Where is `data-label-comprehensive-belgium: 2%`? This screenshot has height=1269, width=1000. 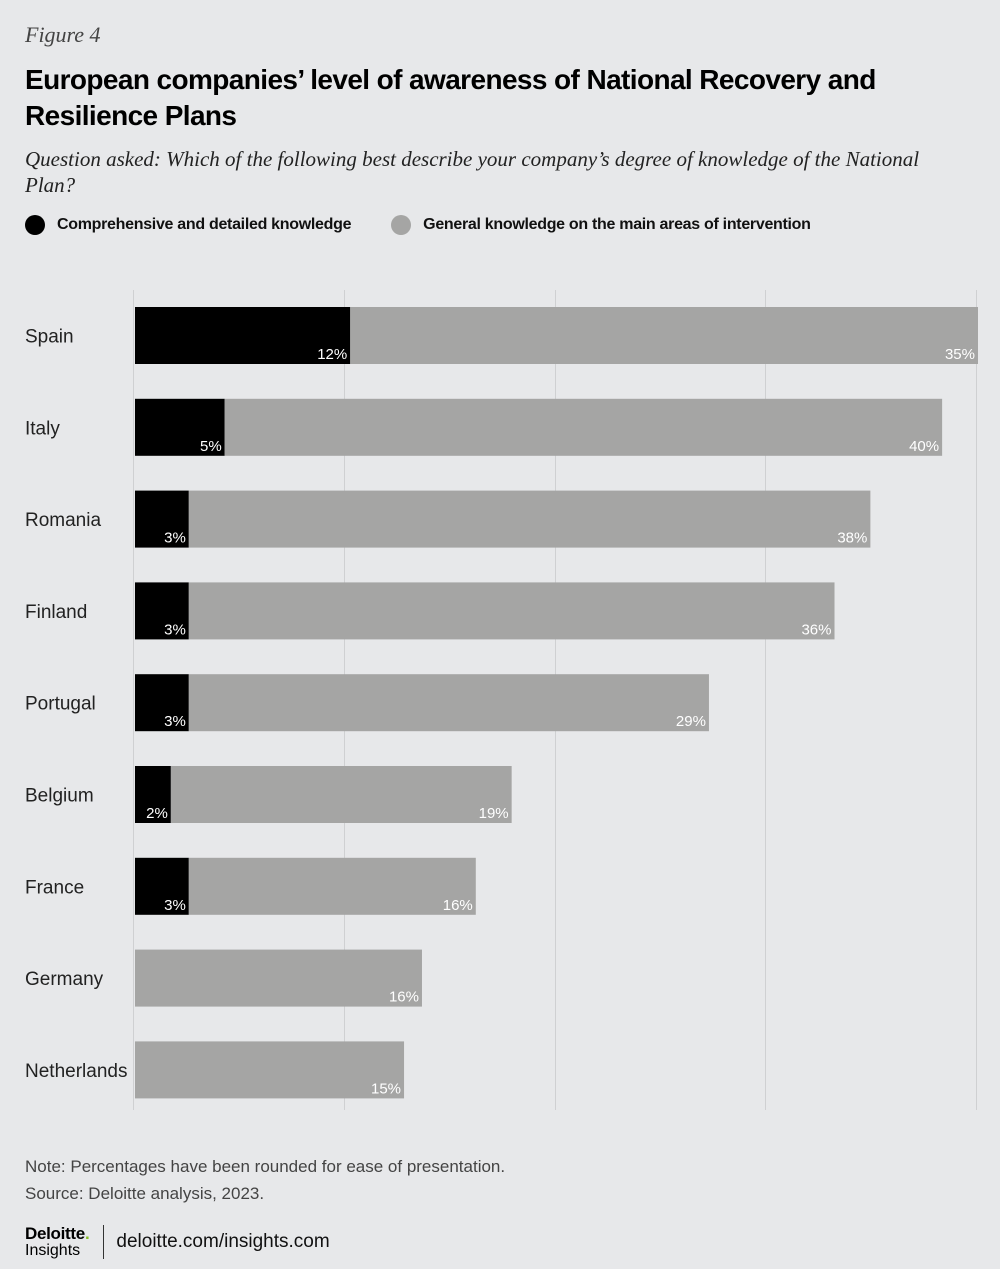 data-label-comprehensive-belgium: 2% is located at coordinates (157, 813).